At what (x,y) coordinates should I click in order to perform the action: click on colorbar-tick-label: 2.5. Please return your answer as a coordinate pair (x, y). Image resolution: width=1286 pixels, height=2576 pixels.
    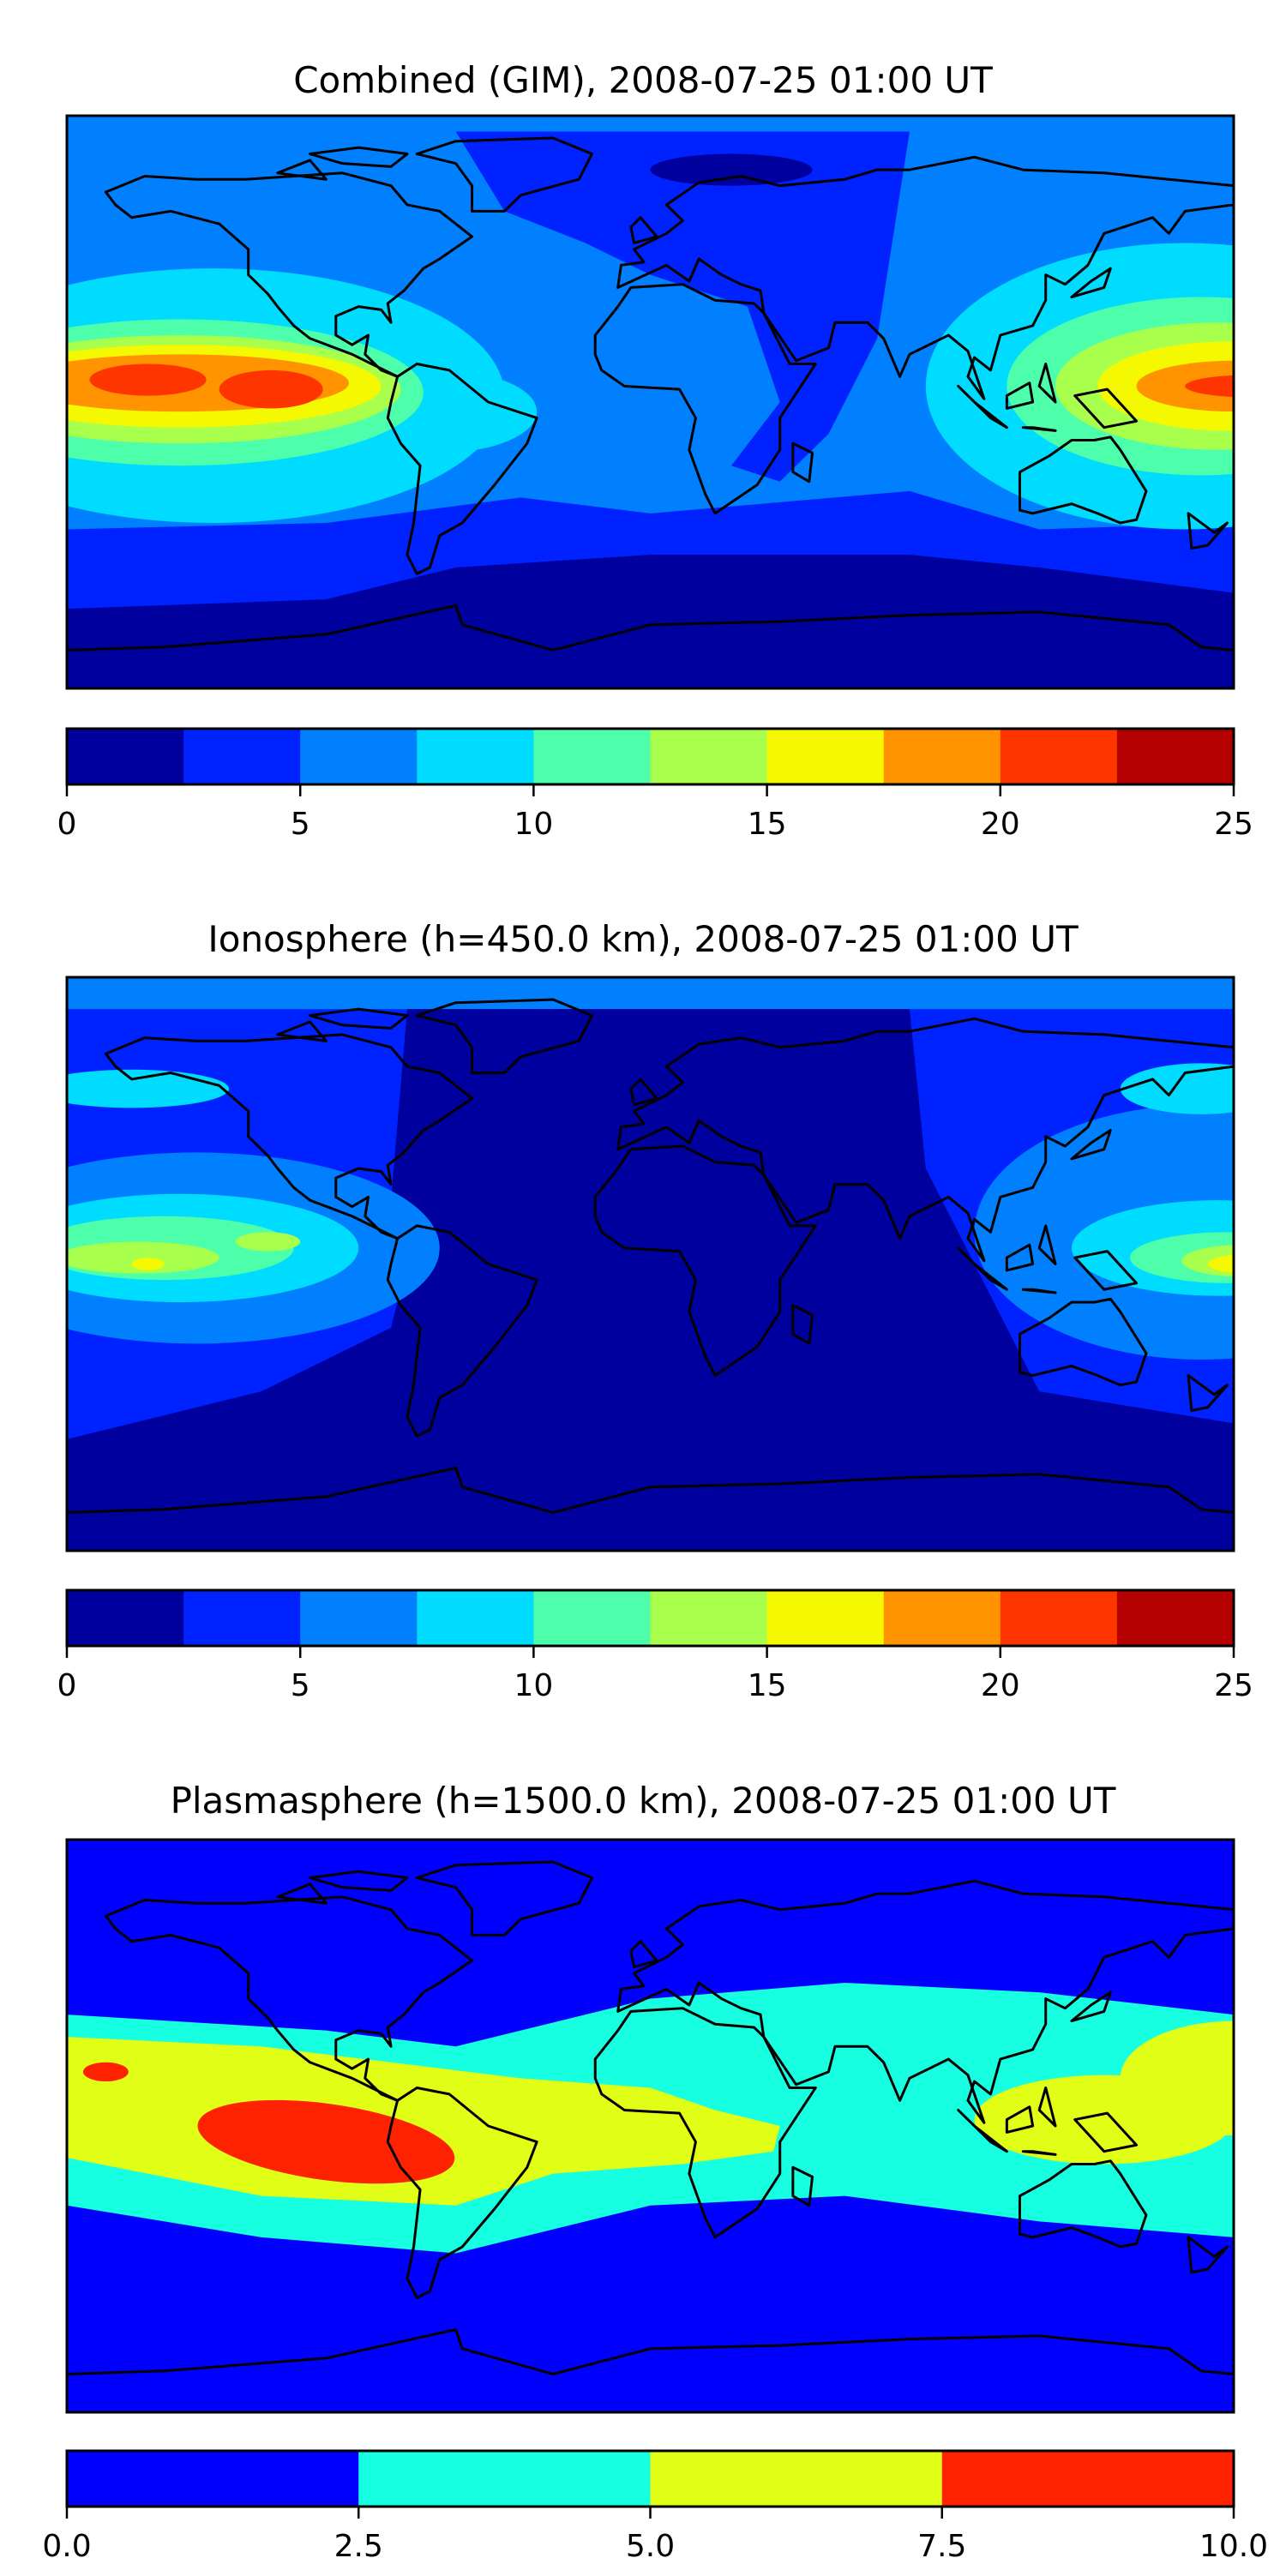
    Looking at the image, I should click on (358, 2546).